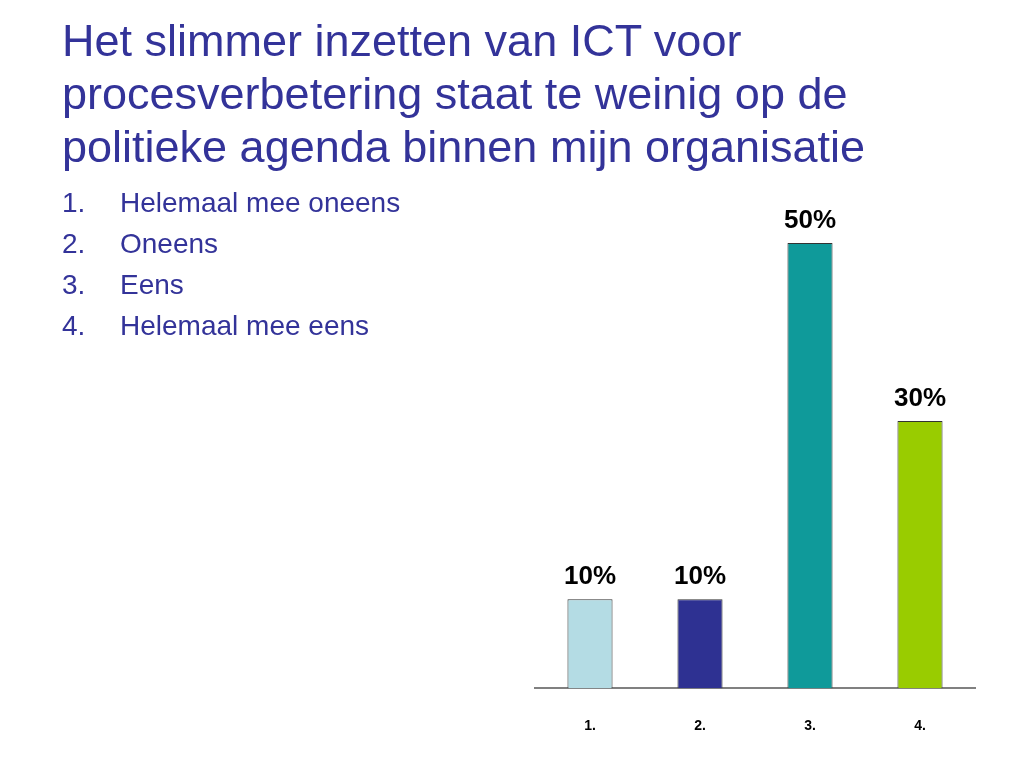 This screenshot has height=768, width=1024. Describe the element at coordinates (810, 219) in the screenshot. I see `data-label: 50%` at that location.